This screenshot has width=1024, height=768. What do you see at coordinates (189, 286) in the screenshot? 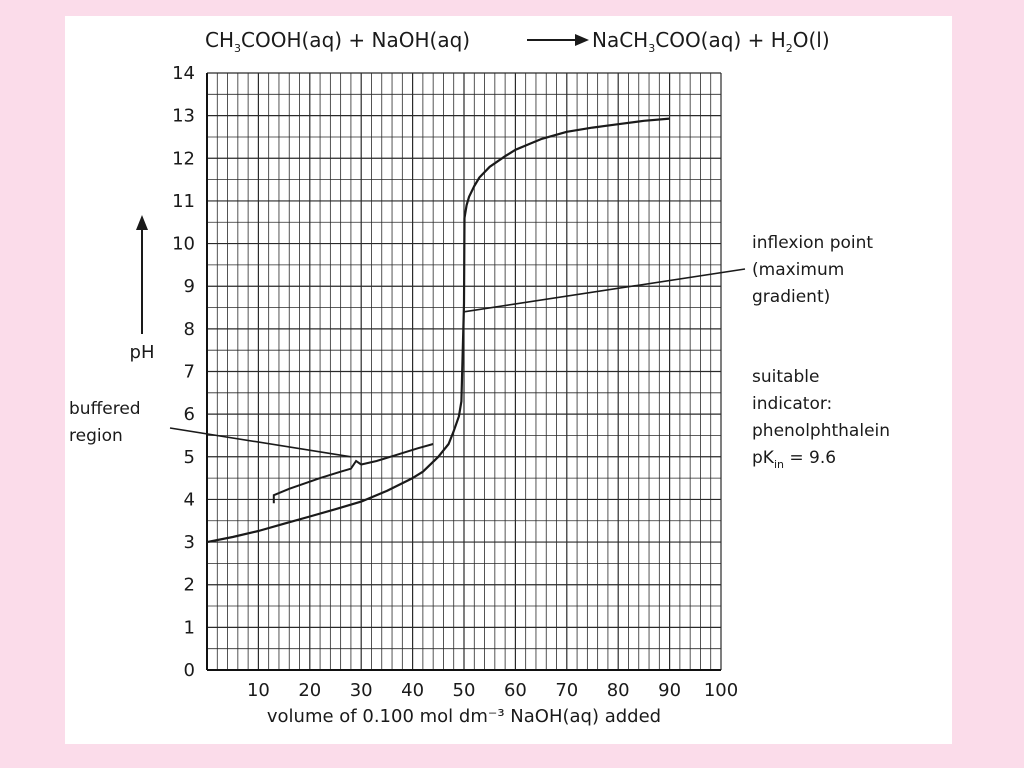
I see `y-tick-label: 9` at bounding box center [189, 286].